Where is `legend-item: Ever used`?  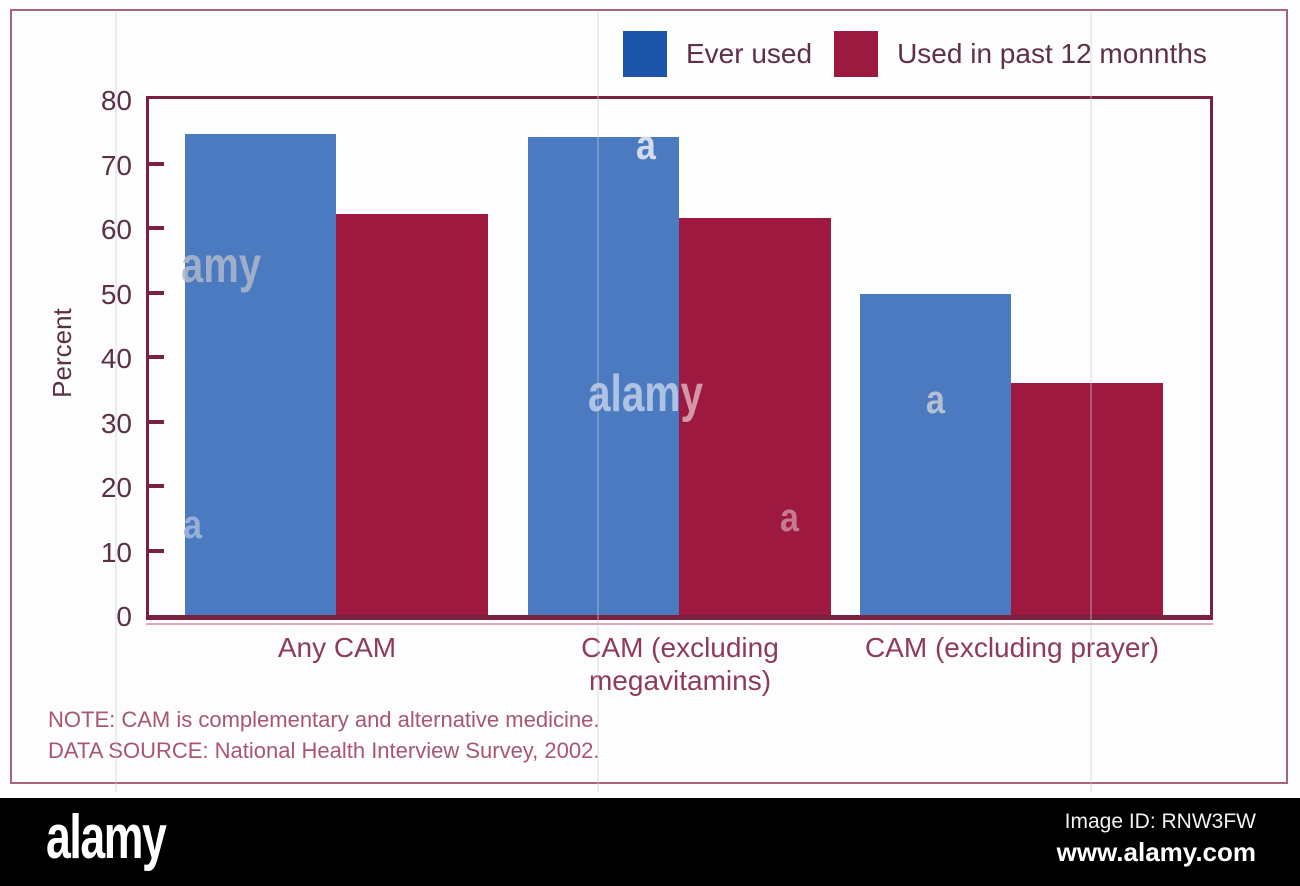
legend-item: Ever used is located at coordinates (717, 54).